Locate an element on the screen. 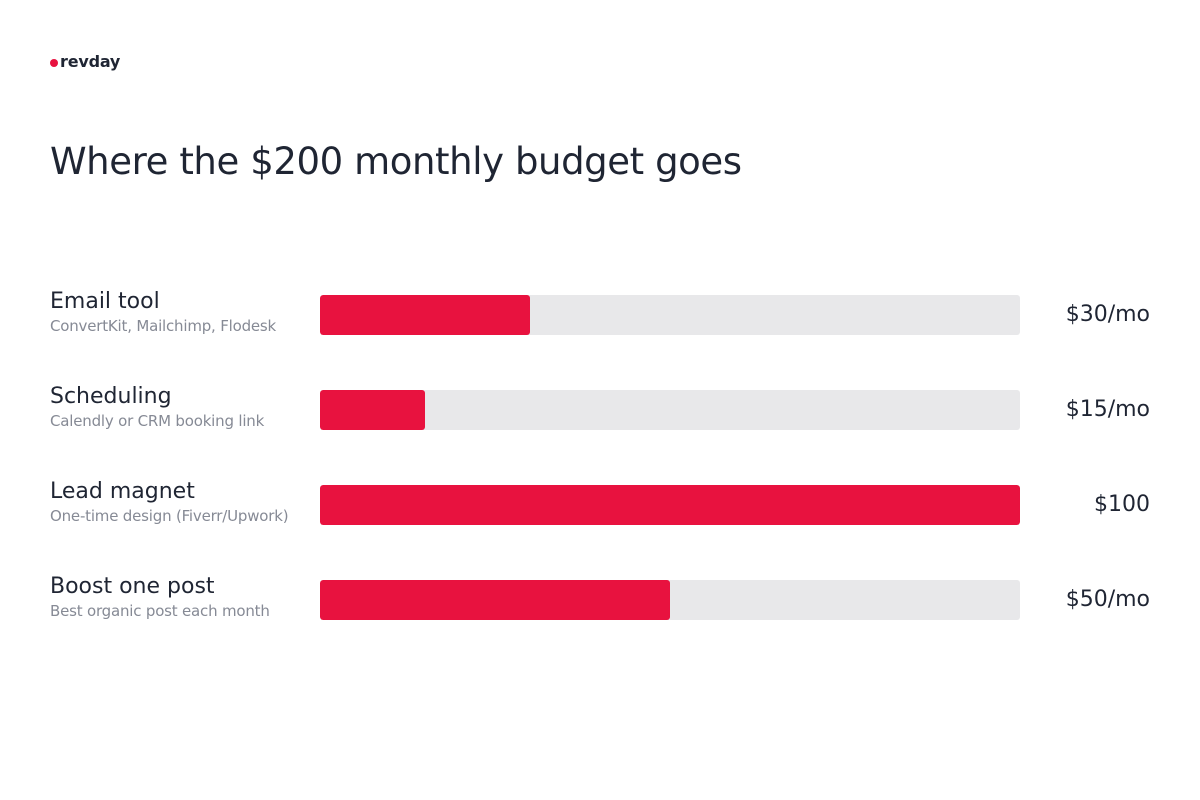 Image resolution: width=1200 pixels, height=800 pixels. brand-name: revday is located at coordinates (90, 61).